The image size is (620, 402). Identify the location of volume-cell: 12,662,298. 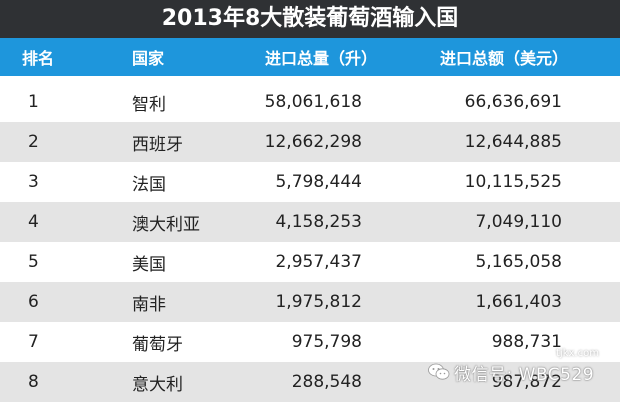
(313, 142).